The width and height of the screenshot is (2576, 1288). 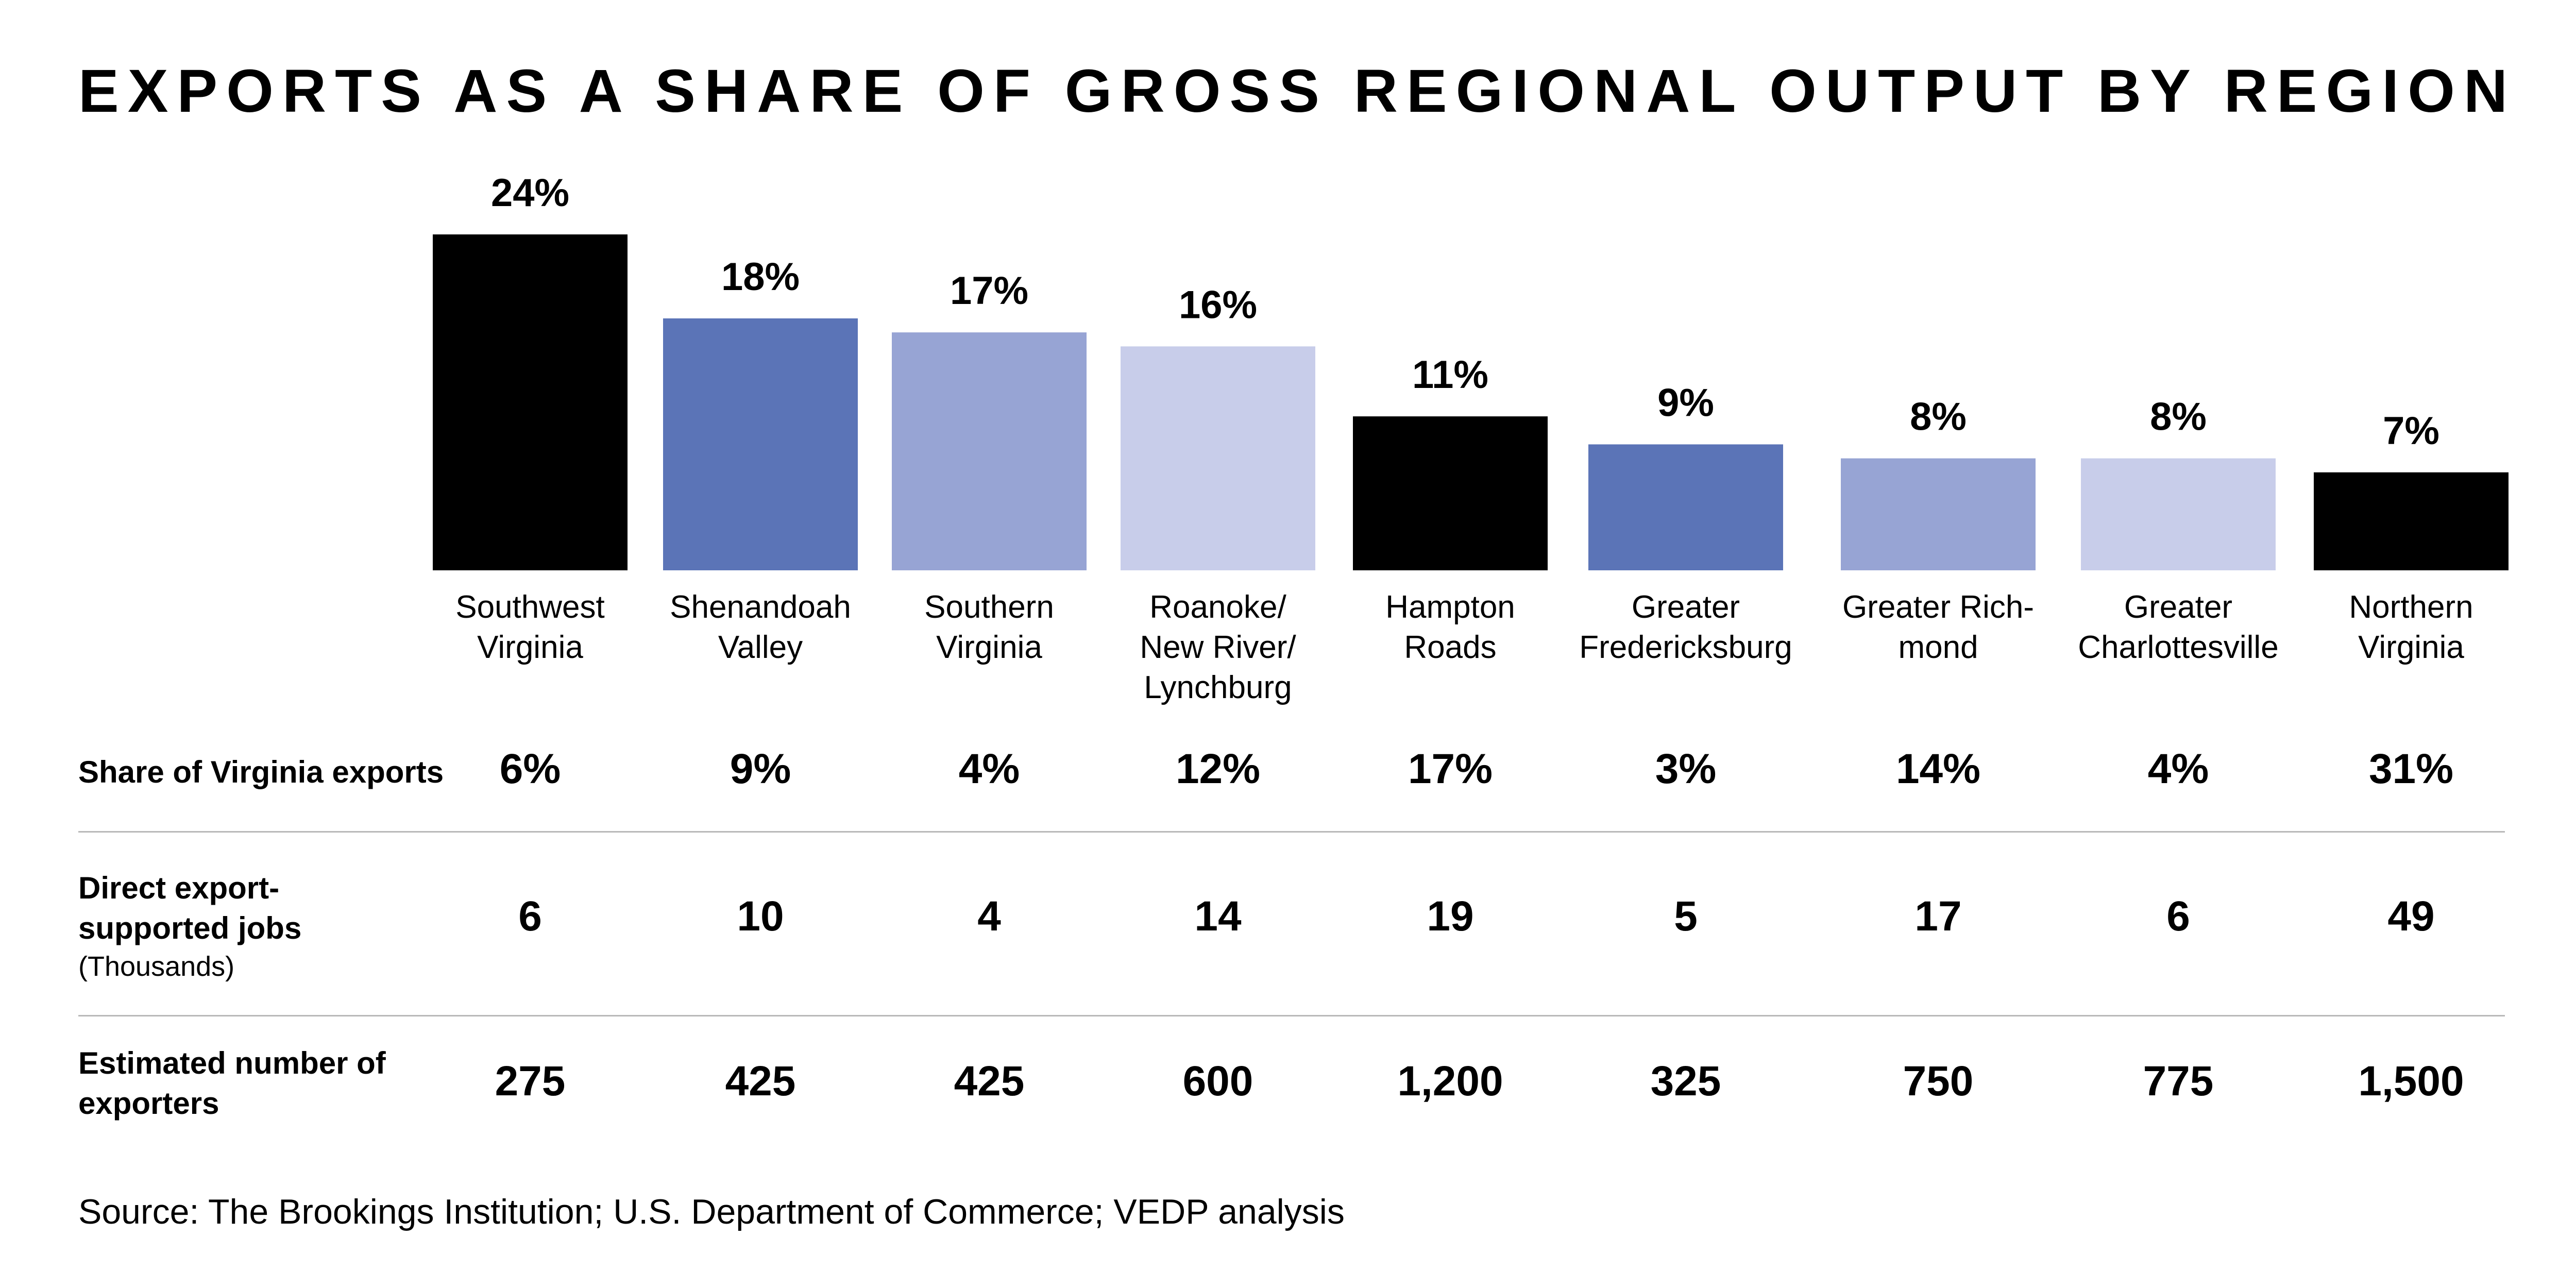 I want to click on table-cell: 1,500, so click(x=2411, y=1081).